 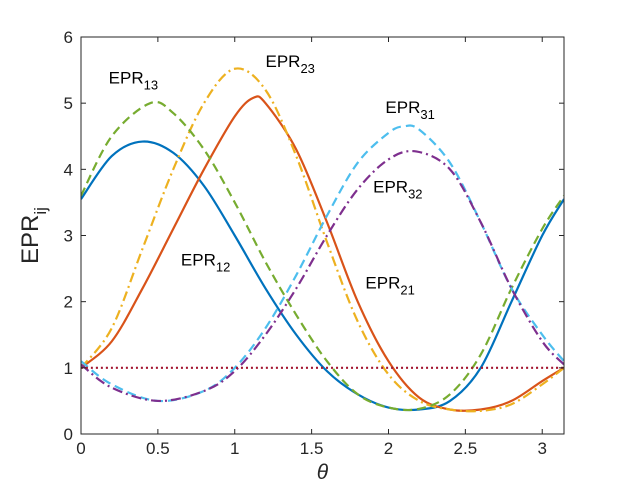 What do you see at coordinates (80, 448) in the screenshot?
I see `x-tick-label: 0` at bounding box center [80, 448].